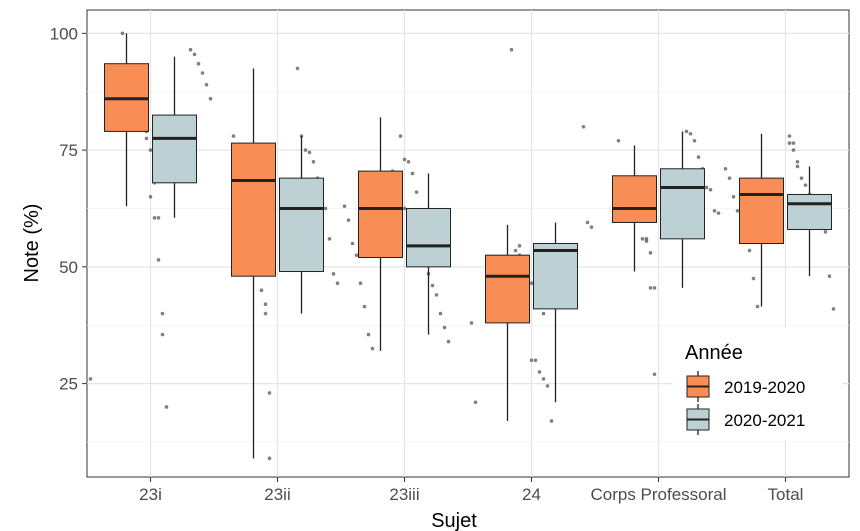  I want to click on y-tick-label: 75, so click(68, 150).